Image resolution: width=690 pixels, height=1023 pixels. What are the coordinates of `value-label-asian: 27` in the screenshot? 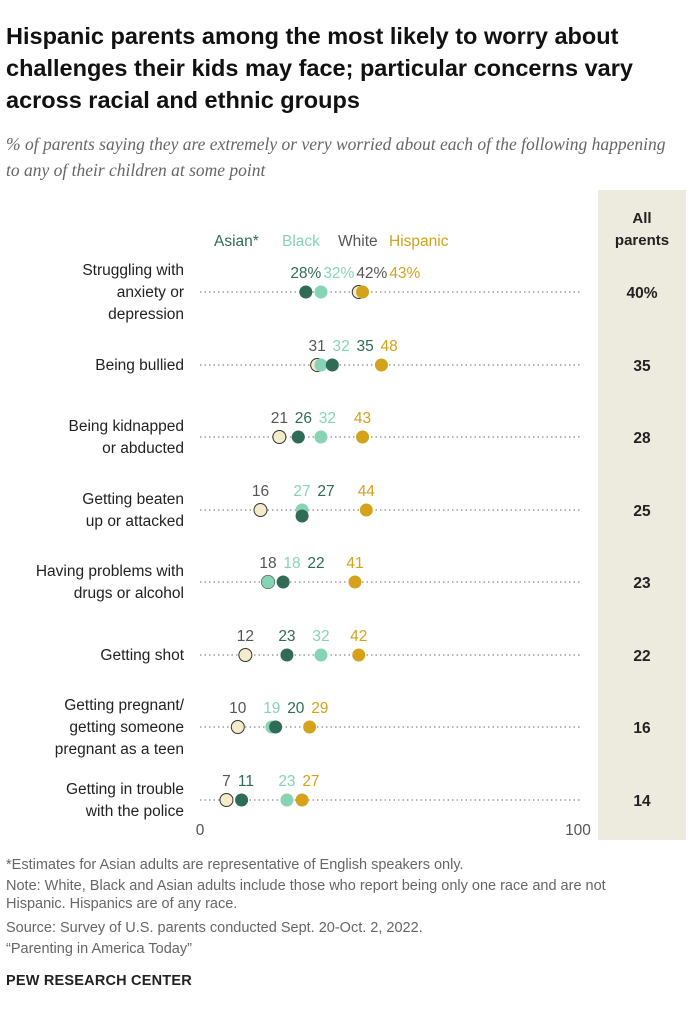 It's located at (325, 491).